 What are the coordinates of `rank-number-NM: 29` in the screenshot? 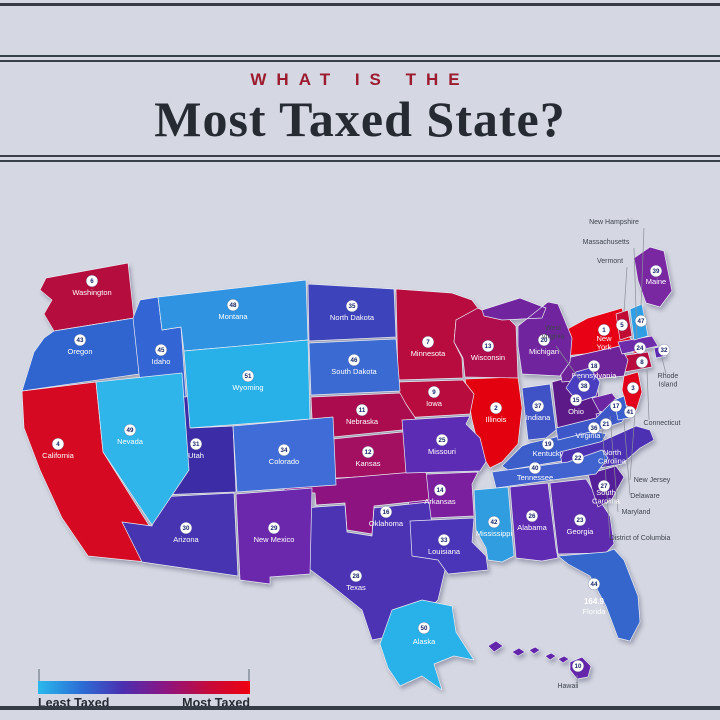 It's located at (274, 528).